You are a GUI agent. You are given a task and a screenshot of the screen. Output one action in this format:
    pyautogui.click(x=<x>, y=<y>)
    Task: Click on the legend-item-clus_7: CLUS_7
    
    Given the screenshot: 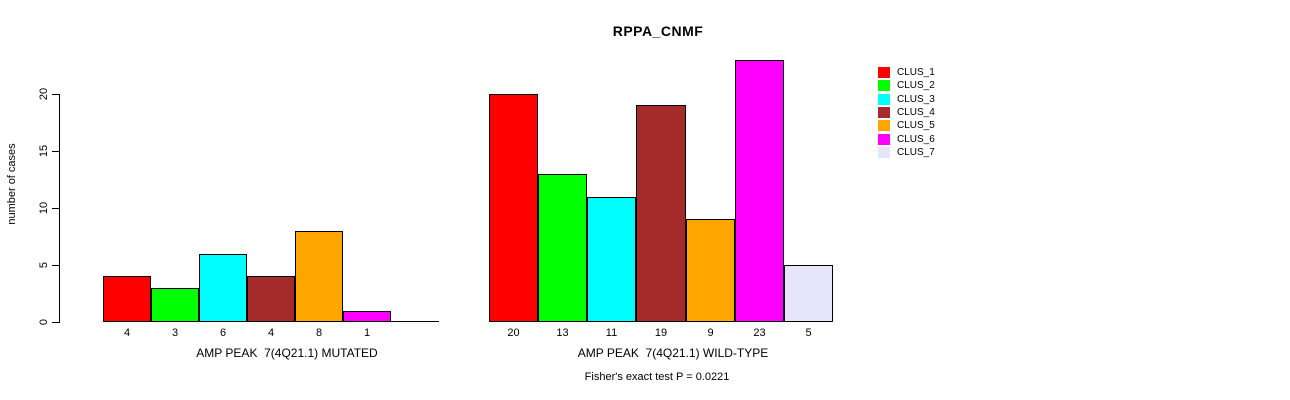 What is the action you would take?
    pyautogui.click(x=906, y=152)
    